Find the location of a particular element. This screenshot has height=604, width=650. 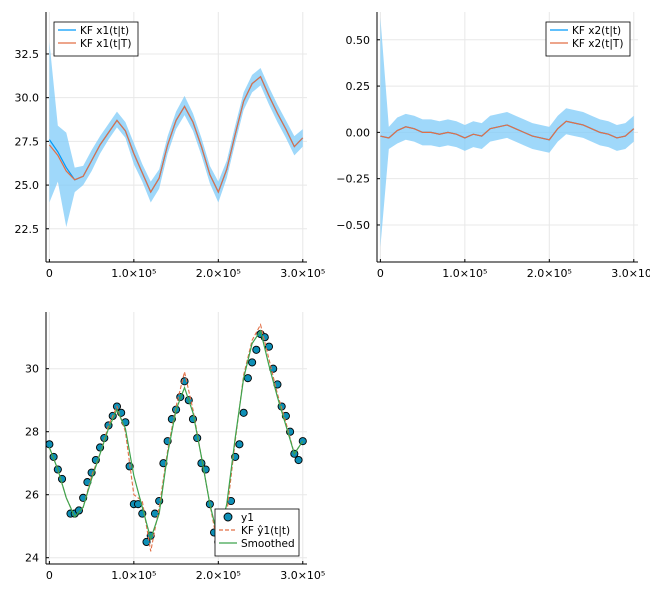

legend-label: KF x2(t|t) is located at coordinates (596, 31).